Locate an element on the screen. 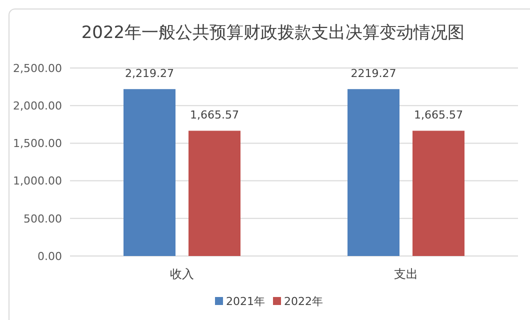  y-tick-label: 0.00 is located at coordinates (50, 256).